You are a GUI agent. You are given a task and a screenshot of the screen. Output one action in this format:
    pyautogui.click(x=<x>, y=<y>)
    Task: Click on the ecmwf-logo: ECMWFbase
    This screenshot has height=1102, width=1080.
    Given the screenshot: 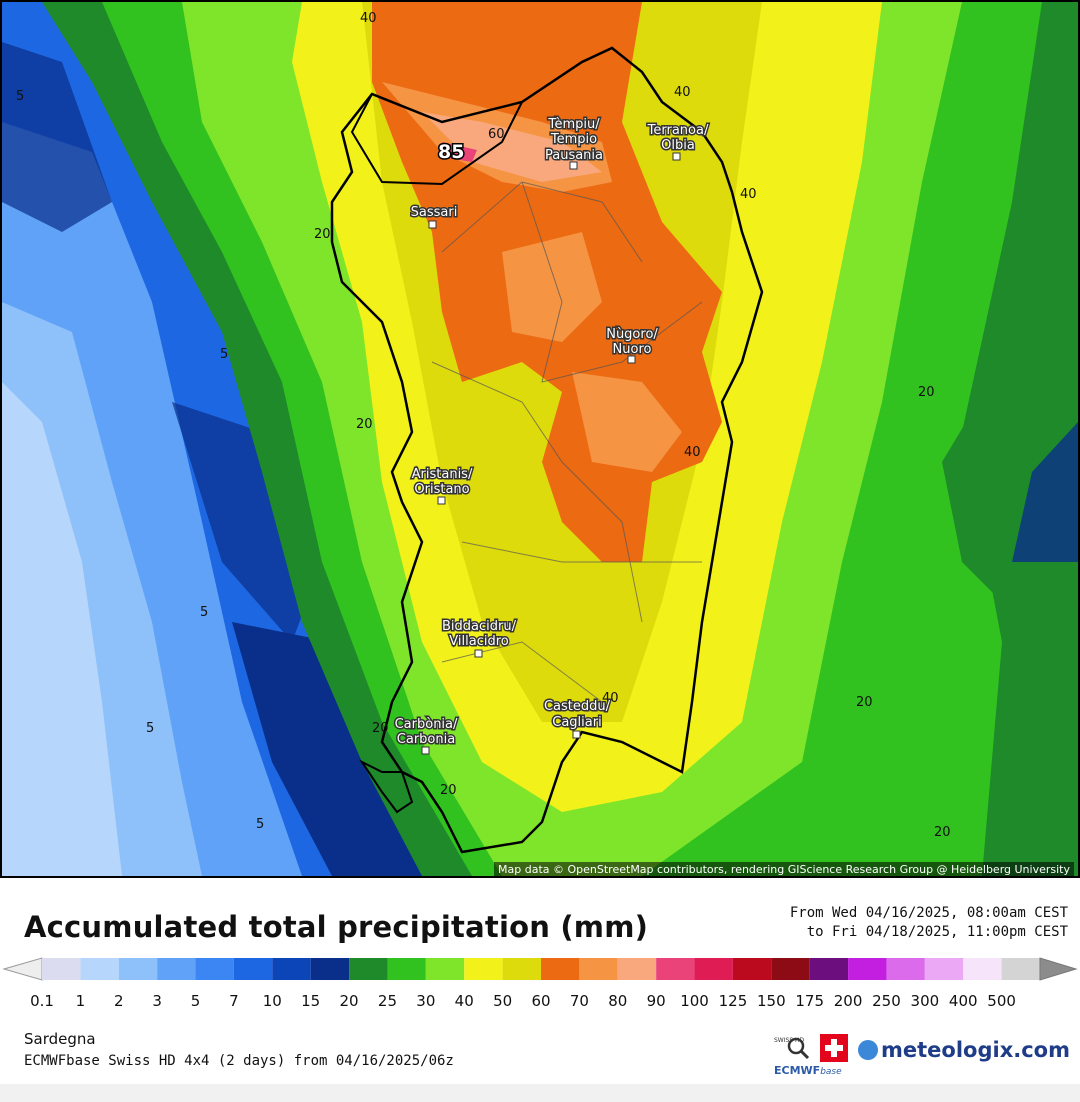 What is the action you would take?
    pyautogui.click(x=808, y=1070)
    